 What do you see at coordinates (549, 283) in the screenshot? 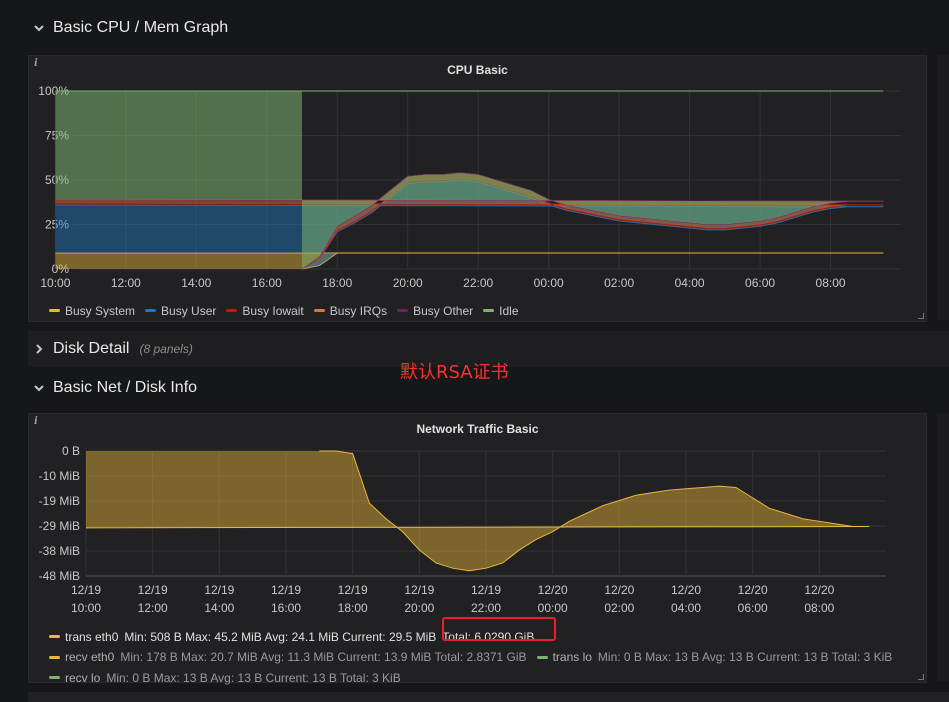
I see `x-tick-label: 00:00` at bounding box center [549, 283].